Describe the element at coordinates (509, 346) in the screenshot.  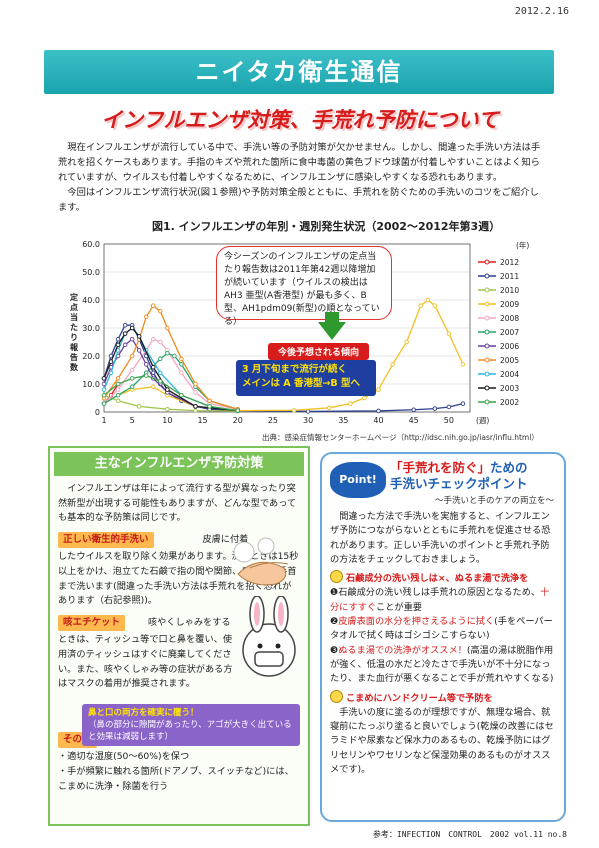
I see `legend-label-2006: 2006` at that location.